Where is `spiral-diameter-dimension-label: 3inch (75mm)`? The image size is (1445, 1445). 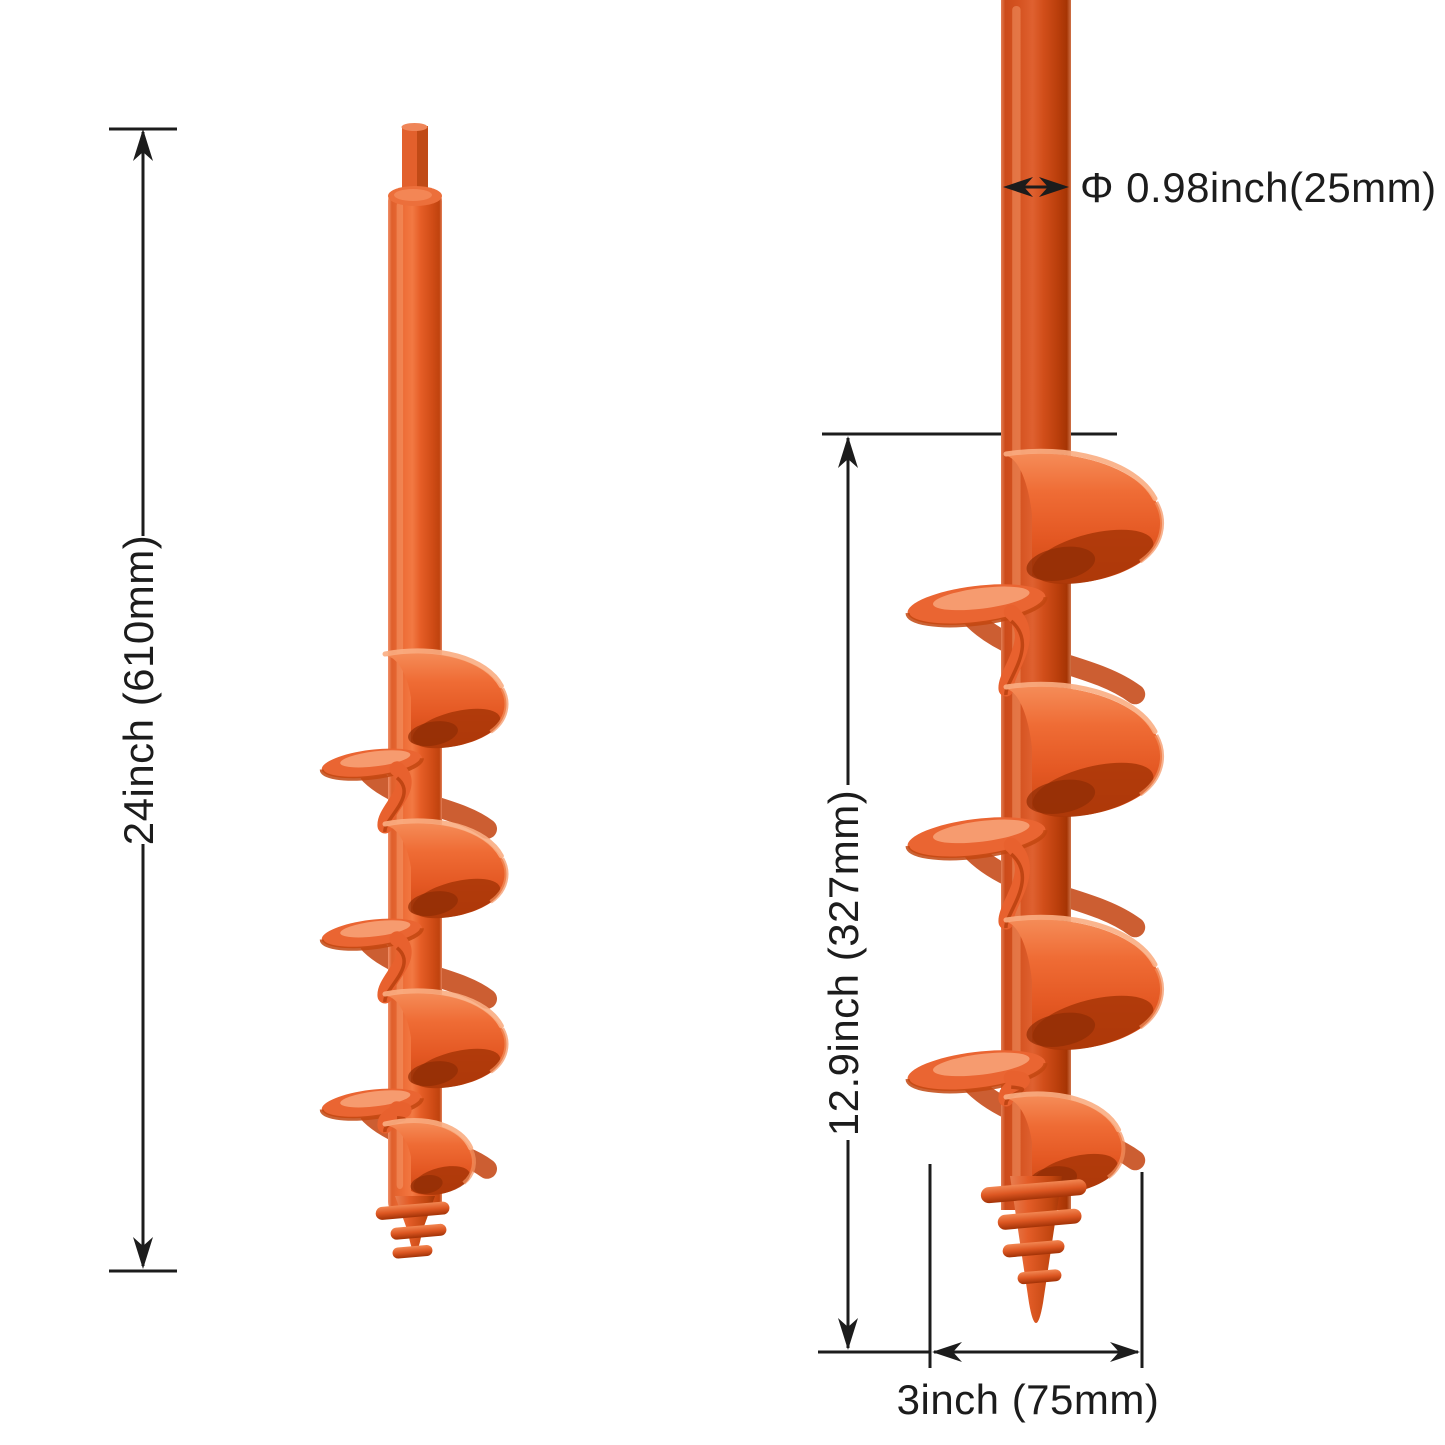
spiral-diameter-dimension-label: 3inch (75mm) is located at coordinates (1028, 1399).